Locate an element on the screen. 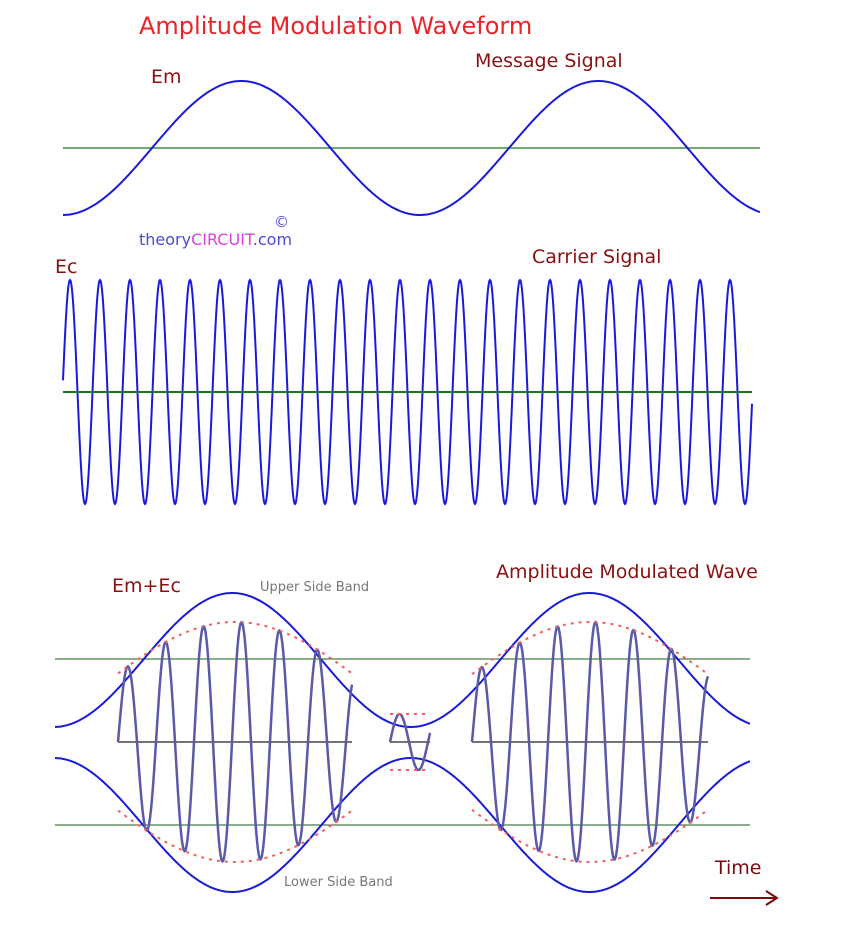 The height and width of the screenshot is (931, 845). message-signal-wave is located at coordinates (412, 148).